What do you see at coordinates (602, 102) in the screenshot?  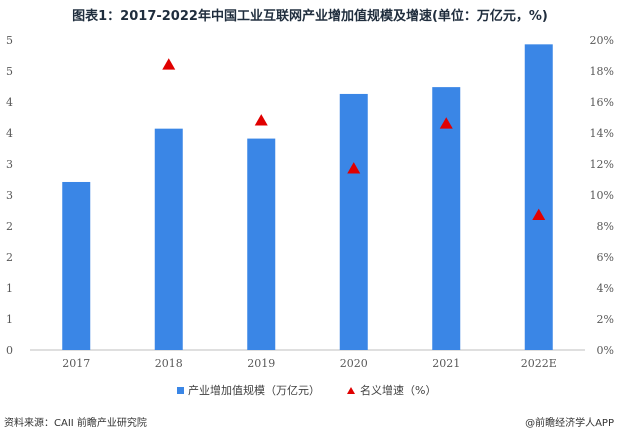 I see `y-right-tick-label: 16%` at bounding box center [602, 102].